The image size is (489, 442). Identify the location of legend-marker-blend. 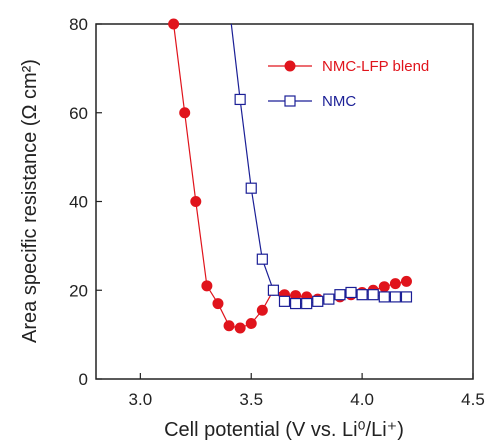
(290, 66).